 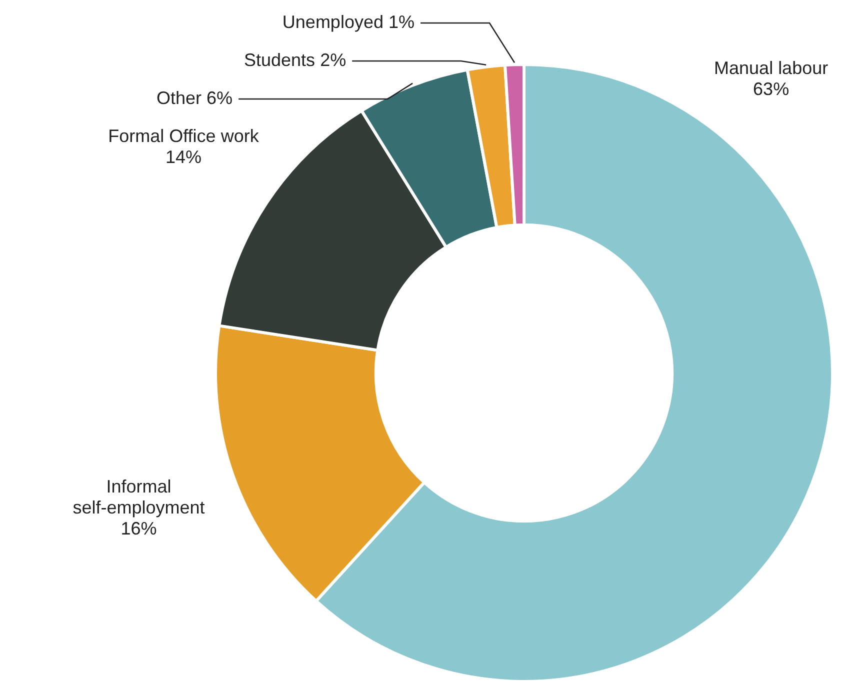 I want to click on slice-label: Students 2%, so click(x=295, y=60).